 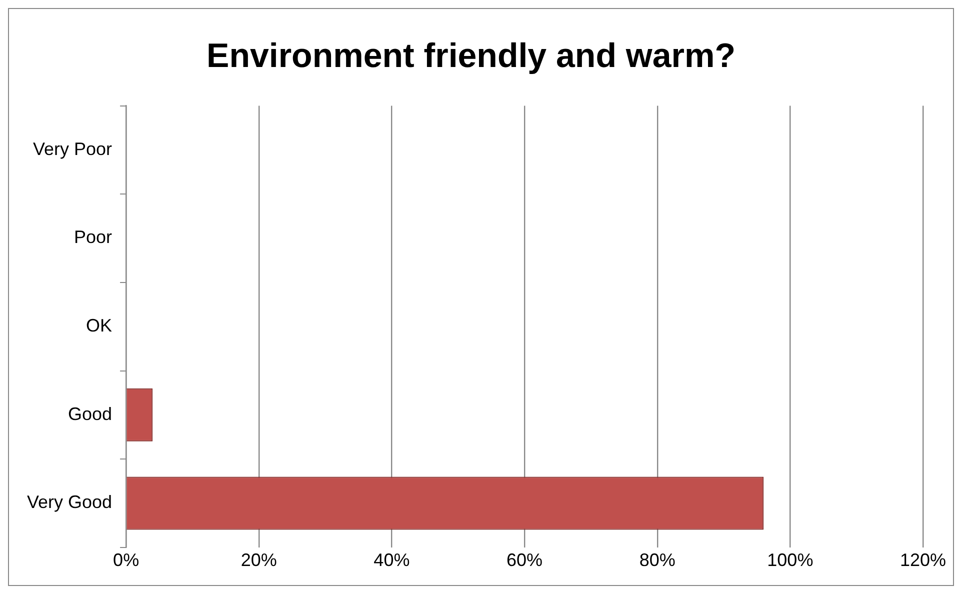 What do you see at coordinates (657, 560) in the screenshot?
I see `x-tick-label: 80%` at bounding box center [657, 560].